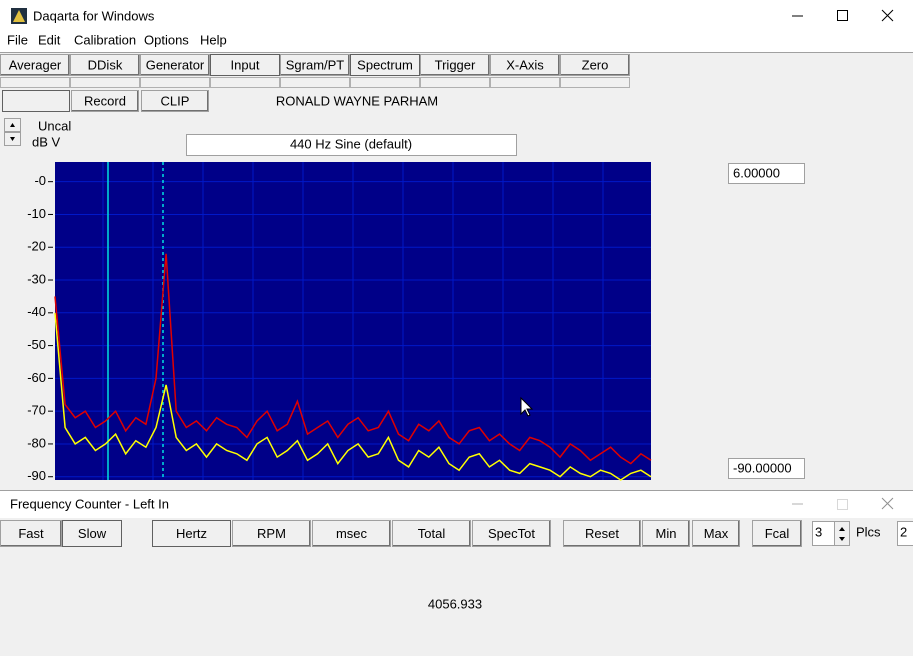  I want to click on spin-arrows, so click(842, 534).